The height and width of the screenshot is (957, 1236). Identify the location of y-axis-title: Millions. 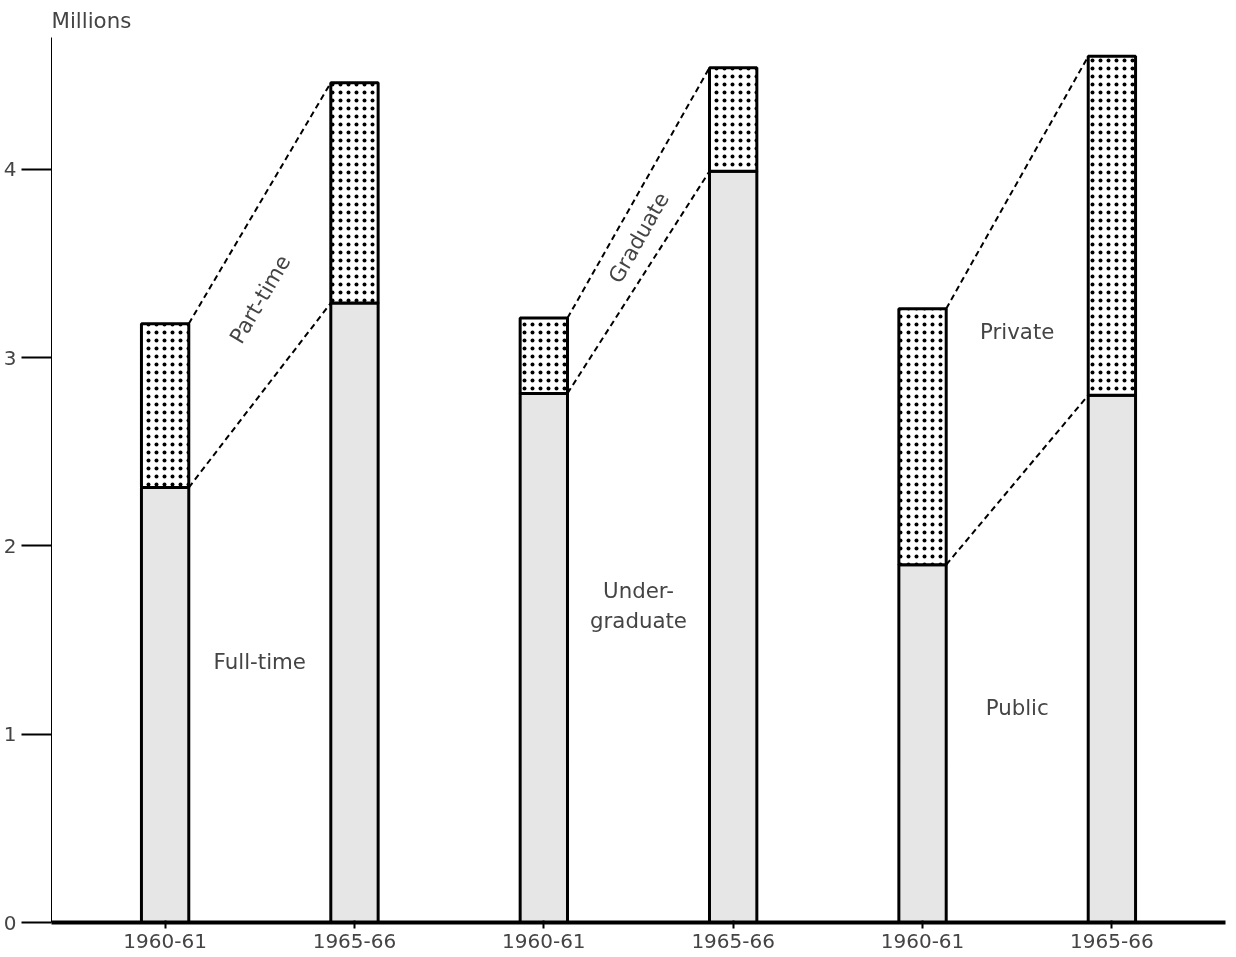
(91, 20).